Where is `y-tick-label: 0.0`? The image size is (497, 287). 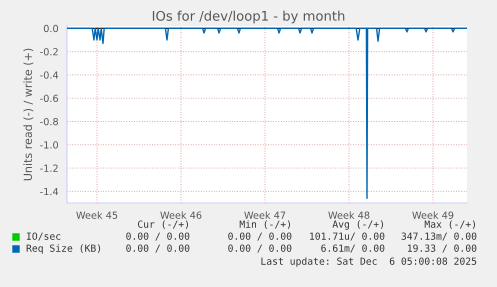 y-tick-label: 0.0 is located at coordinates (51, 28).